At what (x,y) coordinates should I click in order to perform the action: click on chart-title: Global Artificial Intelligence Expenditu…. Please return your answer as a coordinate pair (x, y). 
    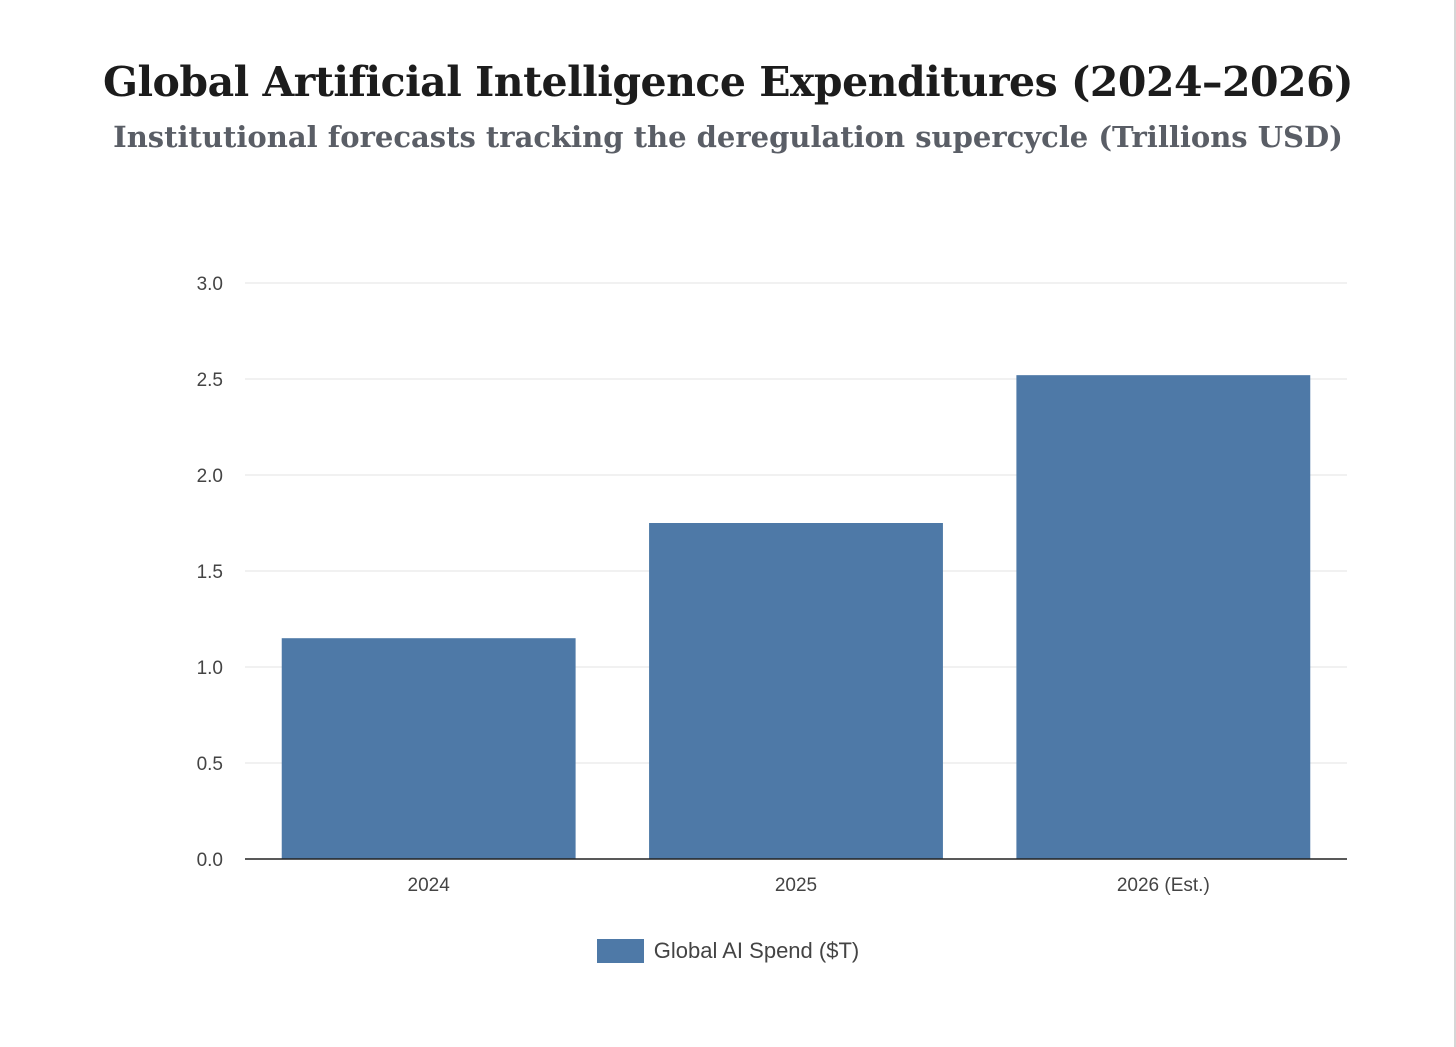
    Looking at the image, I should click on (728, 82).